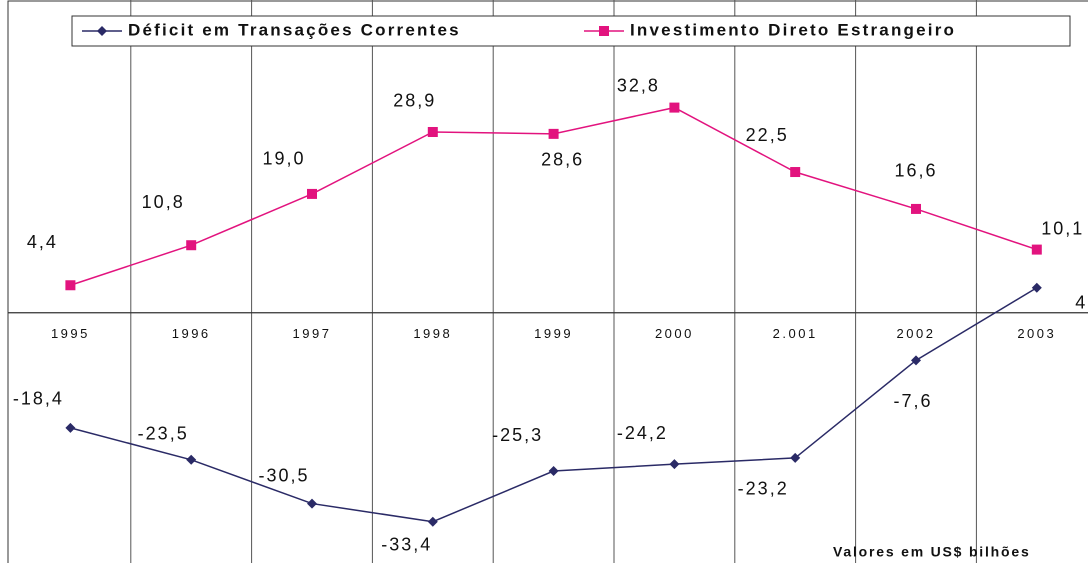 This screenshot has height=563, width=1088. I want to click on value-label: -24,2, so click(642, 433).